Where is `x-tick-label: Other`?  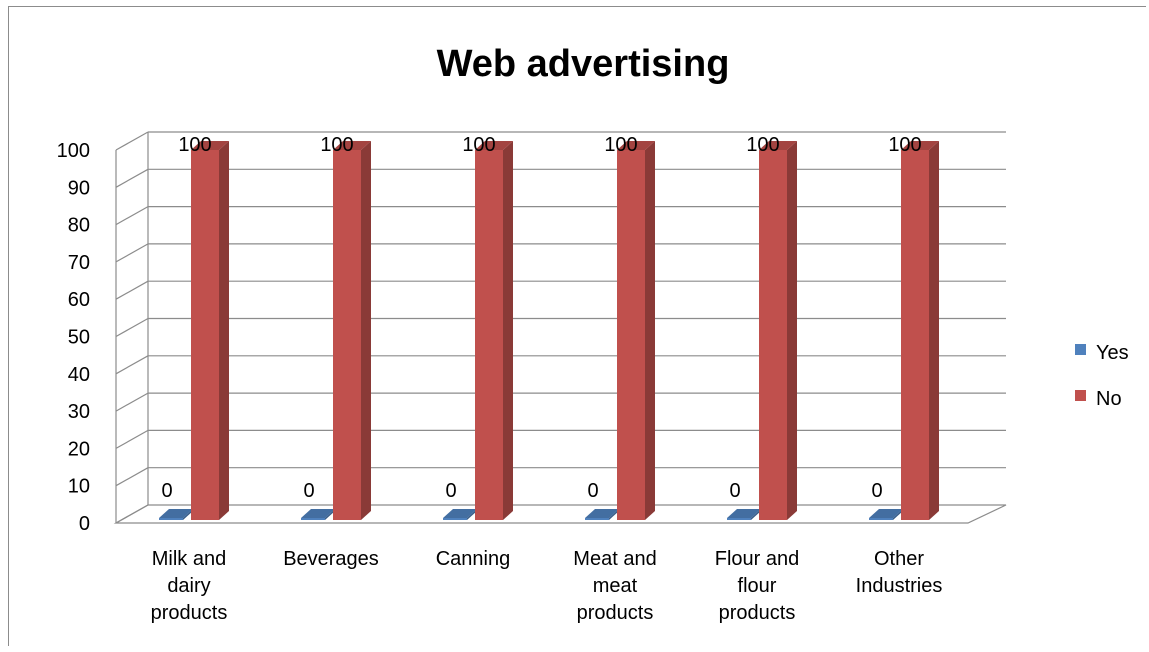 x-tick-label: Other is located at coordinates (899, 559).